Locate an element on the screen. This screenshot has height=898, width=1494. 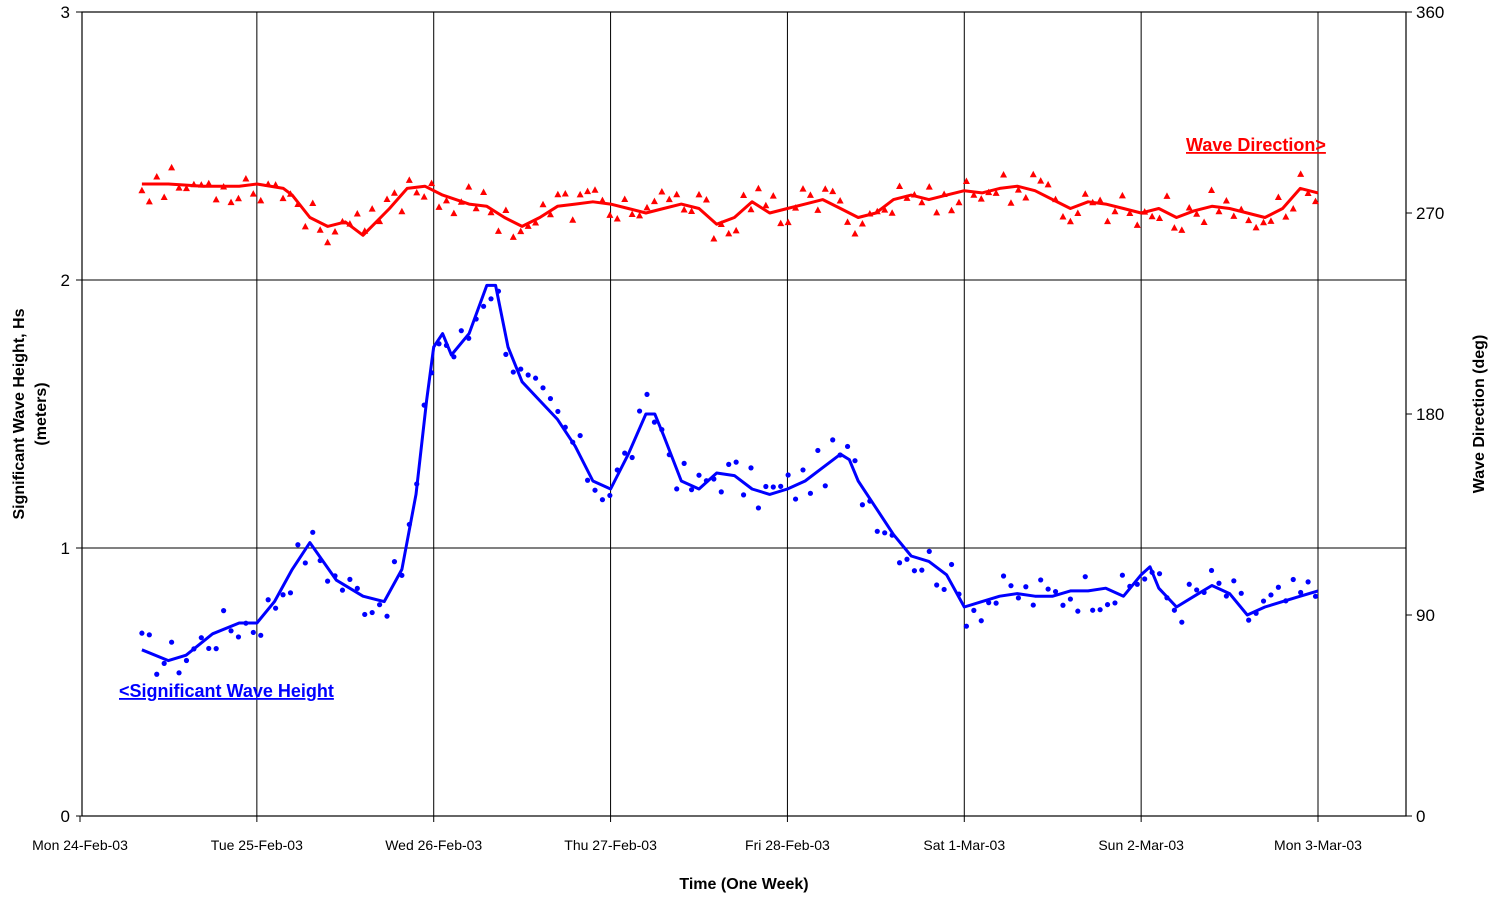
right-tick-label: 90 is located at coordinates (1425, 615).